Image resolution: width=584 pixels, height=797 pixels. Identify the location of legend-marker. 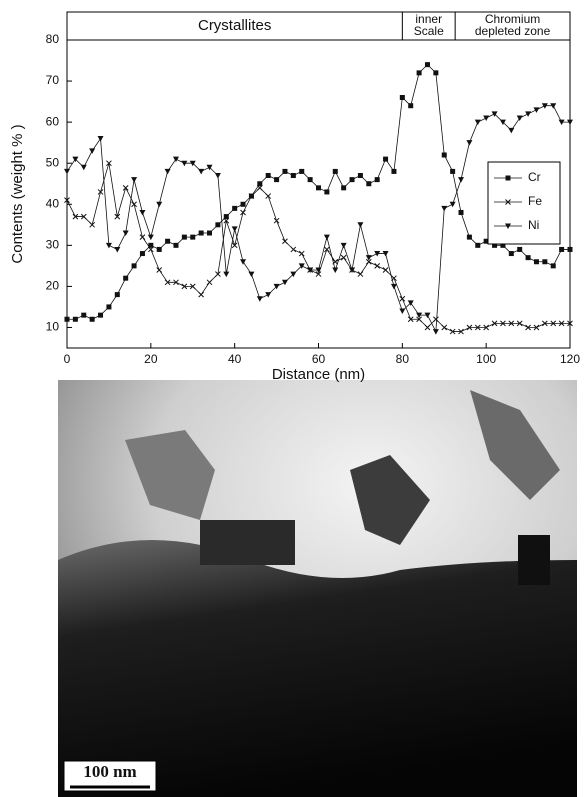
(508, 226).